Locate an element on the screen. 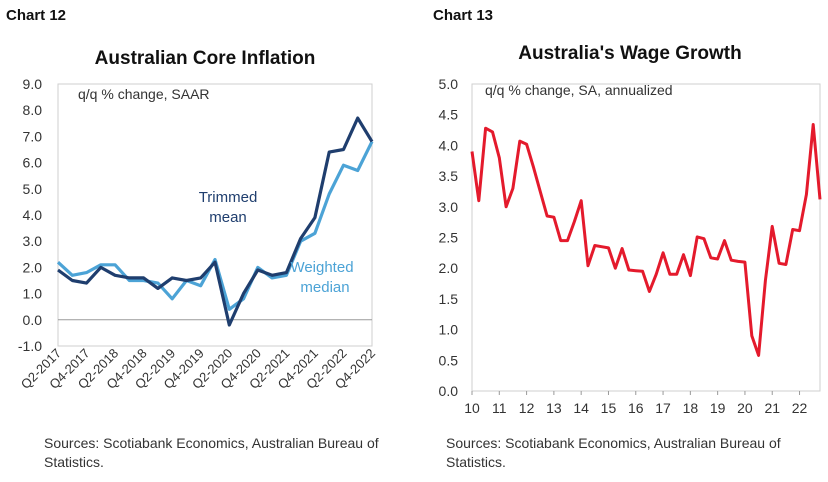 This screenshot has width=828, height=482. y-tick-label: 3.5 is located at coordinates (449, 176).